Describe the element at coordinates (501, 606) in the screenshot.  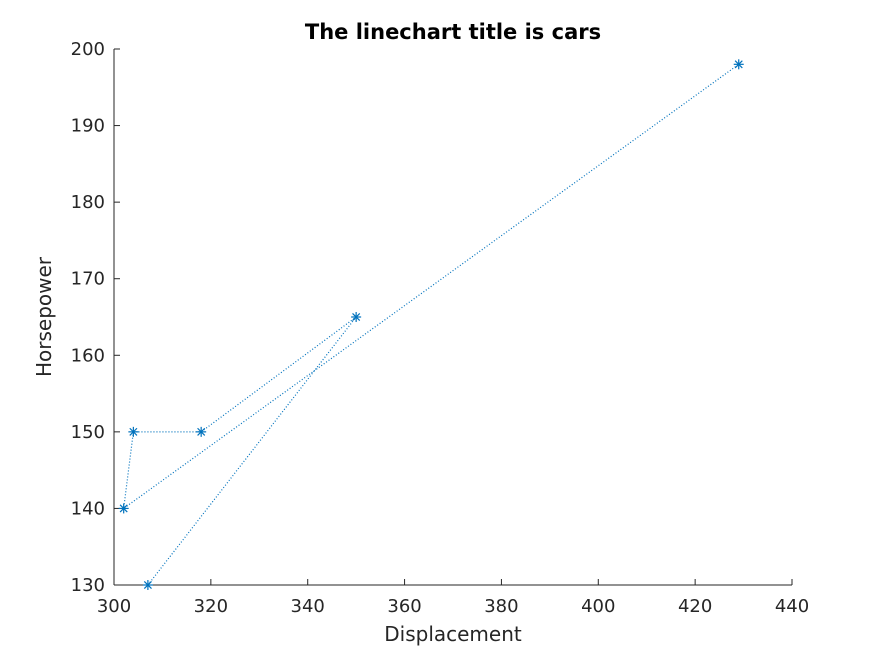
I see `x-tick-label: 380` at that location.